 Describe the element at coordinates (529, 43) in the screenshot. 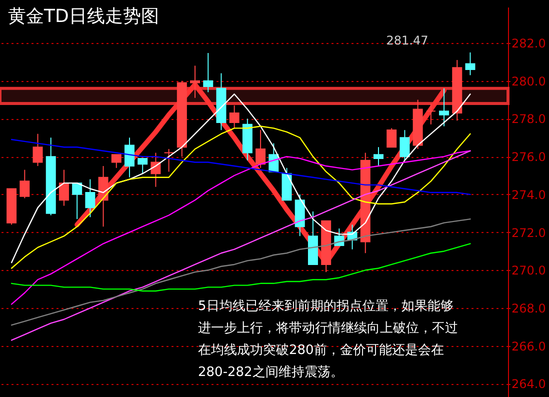

I see `y-tick-label: 282.0` at that location.